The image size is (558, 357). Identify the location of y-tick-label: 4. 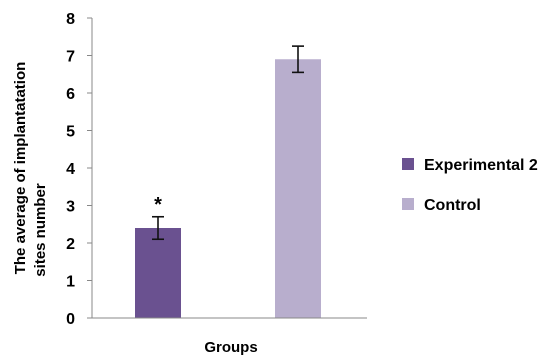
(70, 169).